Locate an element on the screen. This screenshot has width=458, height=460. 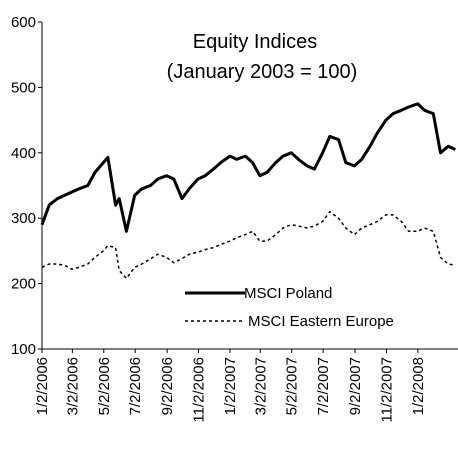
x-tick-label: 1/2/2008 is located at coordinates (418, 386).